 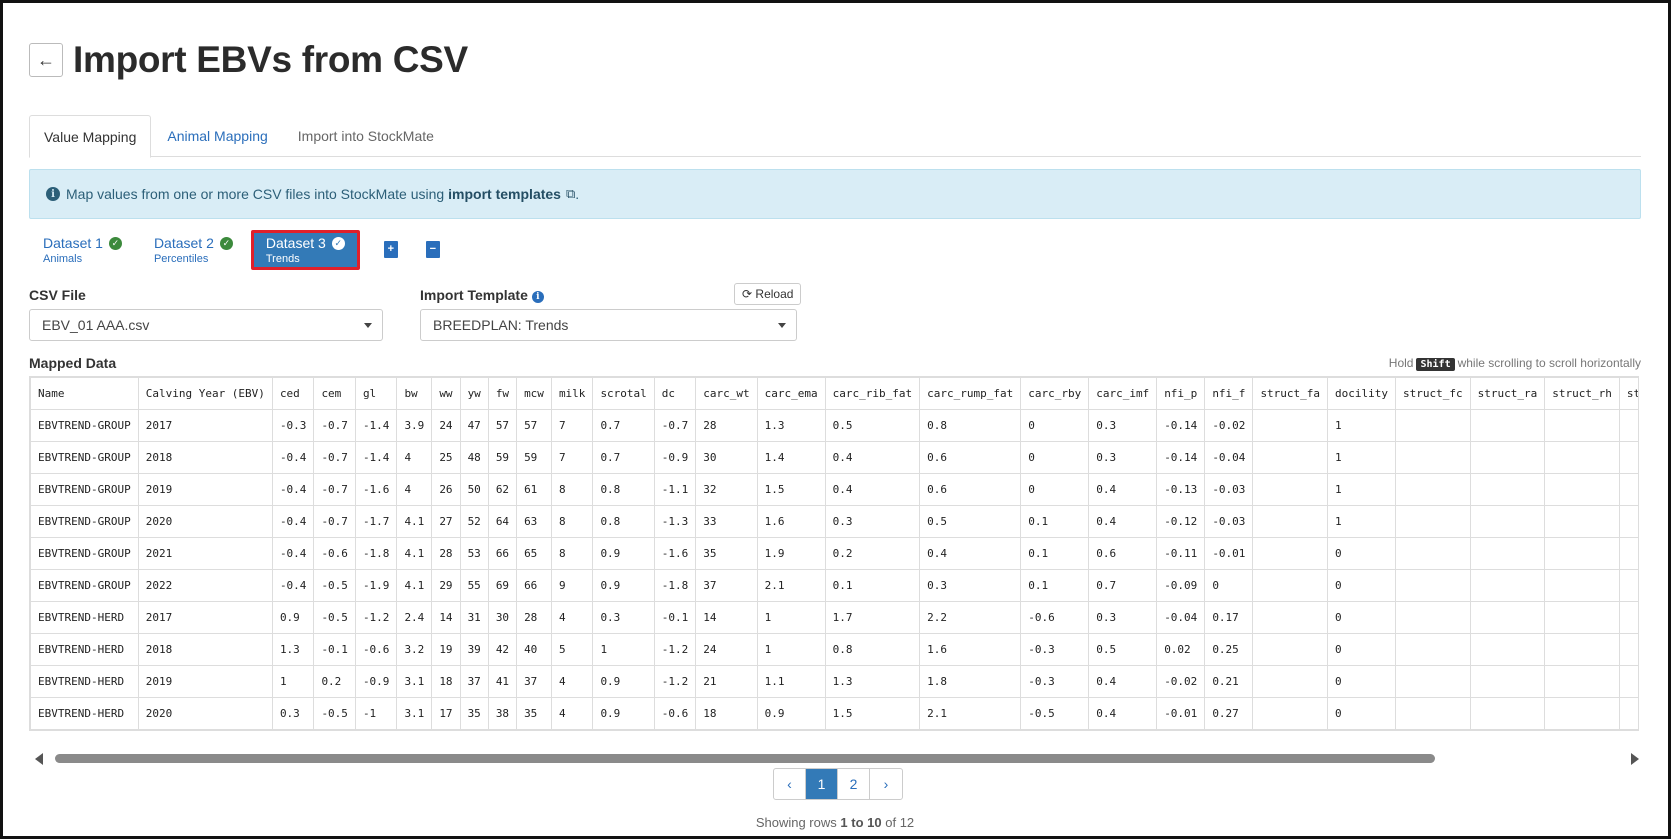 I want to click on page-2-button: 2, so click(x=854, y=784).